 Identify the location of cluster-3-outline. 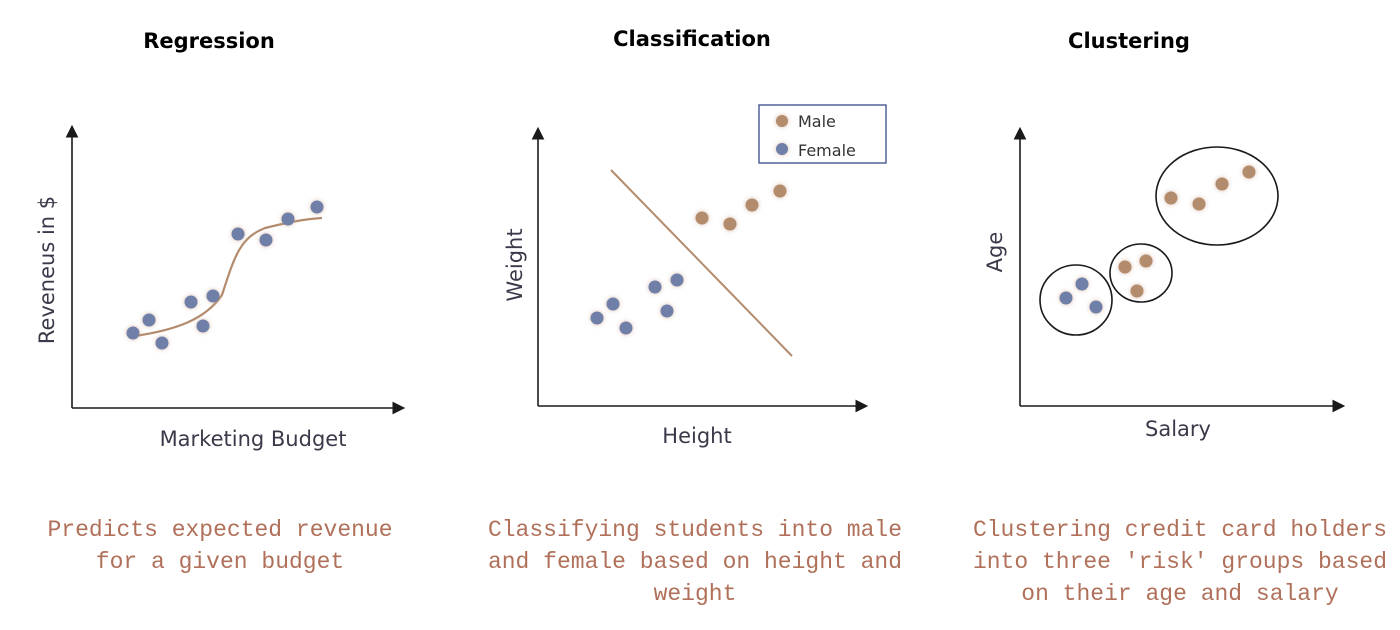
(1217, 196).